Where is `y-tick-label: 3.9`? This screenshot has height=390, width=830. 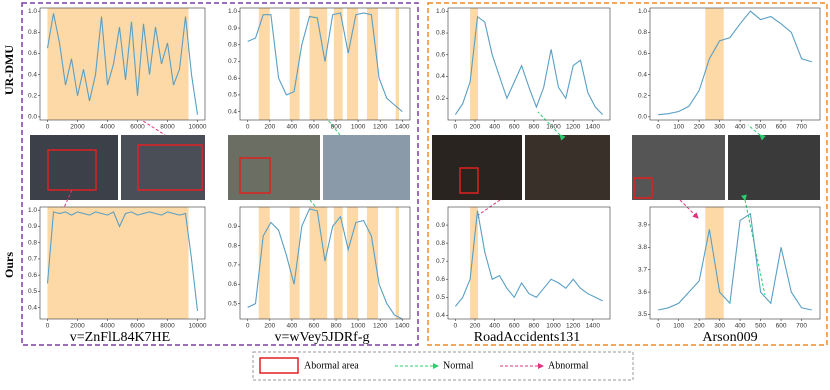 y-tick-label: 3.9 is located at coordinates (642, 225).